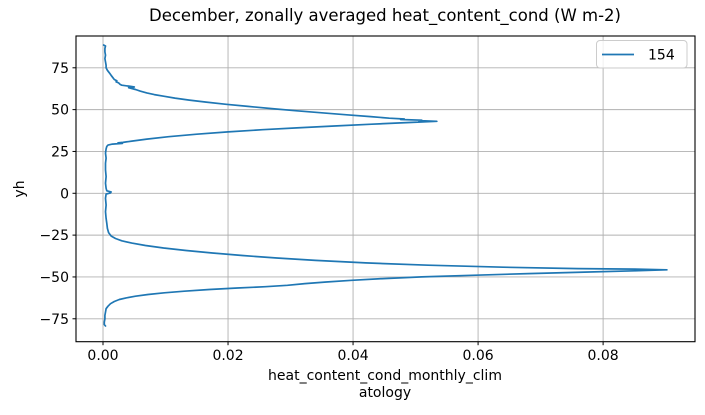  What do you see at coordinates (60, 69) in the screenshot?
I see `y-tick-label: 75` at bounding box center [60, 69].